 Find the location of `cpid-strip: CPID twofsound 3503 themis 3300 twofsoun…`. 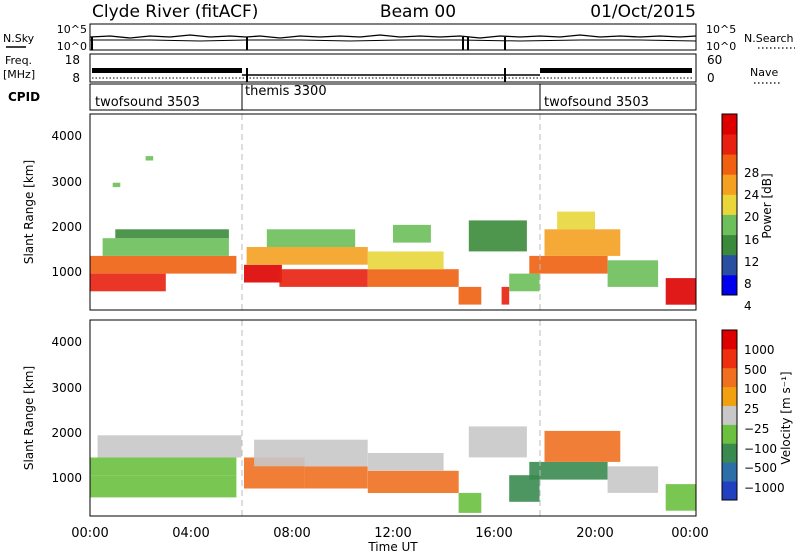

cpid-strip: CPID twofsound 3503 themis 3300 twofsoun… is located at coordinates (352, 97).